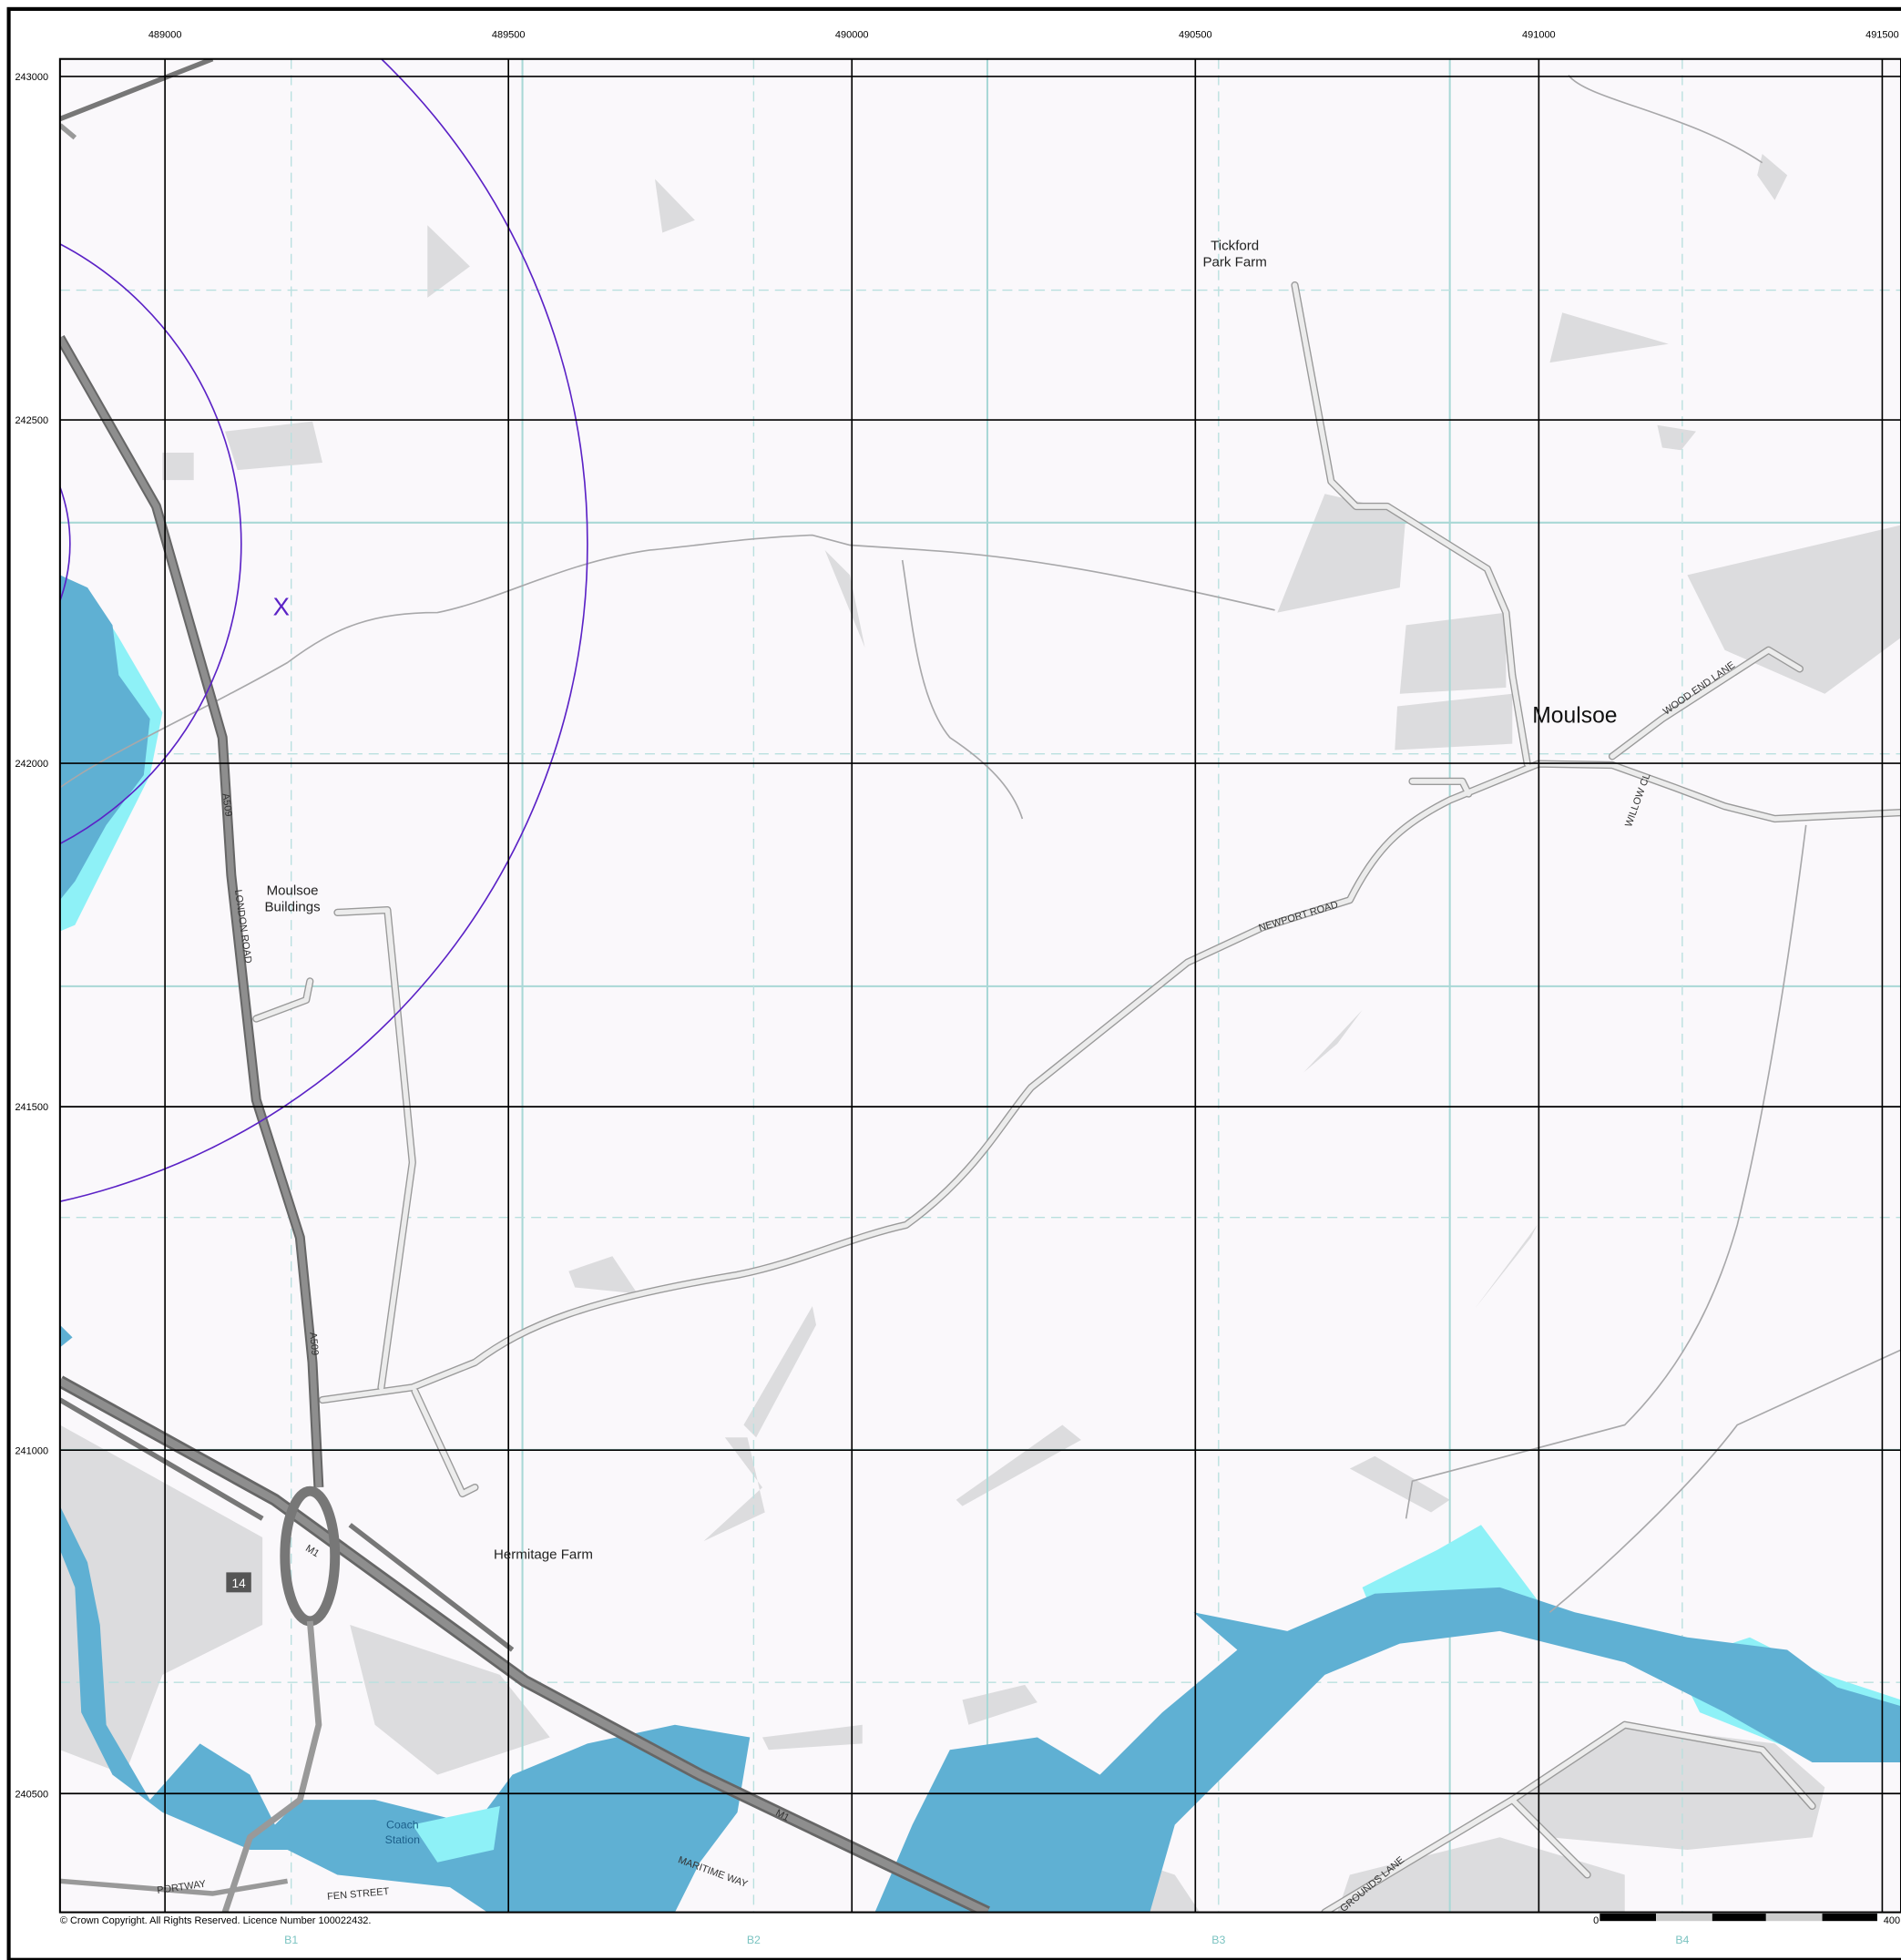 The width and height of the screenshot is (1901, 1960). What do you see at coordinates (543, 1555) in the screenshot?
I see `place-label: Hermitage Farm` at bounding box center [543, 1555].